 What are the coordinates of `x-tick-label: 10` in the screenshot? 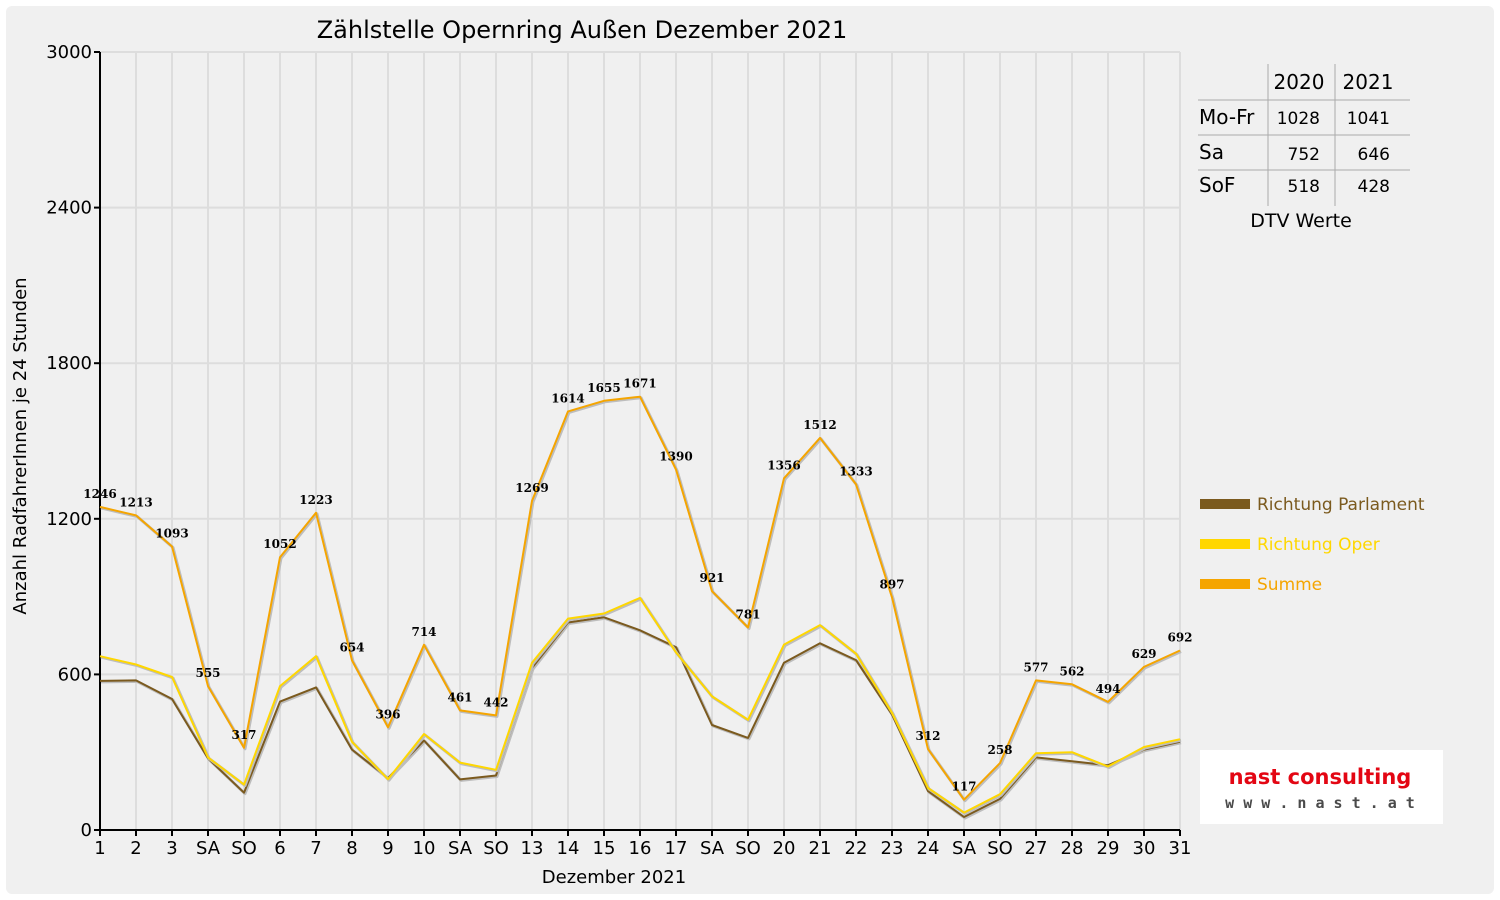 It's located at (424, 848).